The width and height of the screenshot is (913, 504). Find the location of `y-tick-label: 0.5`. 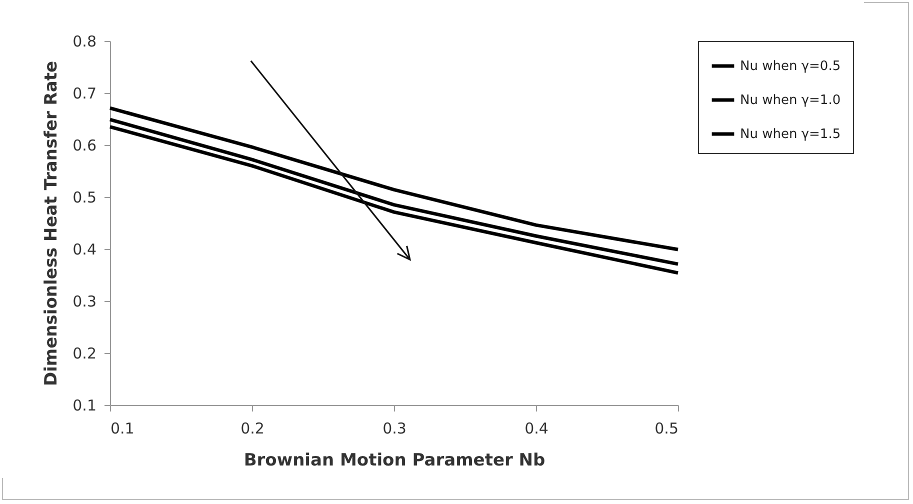

y-tick-label: 0.5 is located at coordinates (84, 197).